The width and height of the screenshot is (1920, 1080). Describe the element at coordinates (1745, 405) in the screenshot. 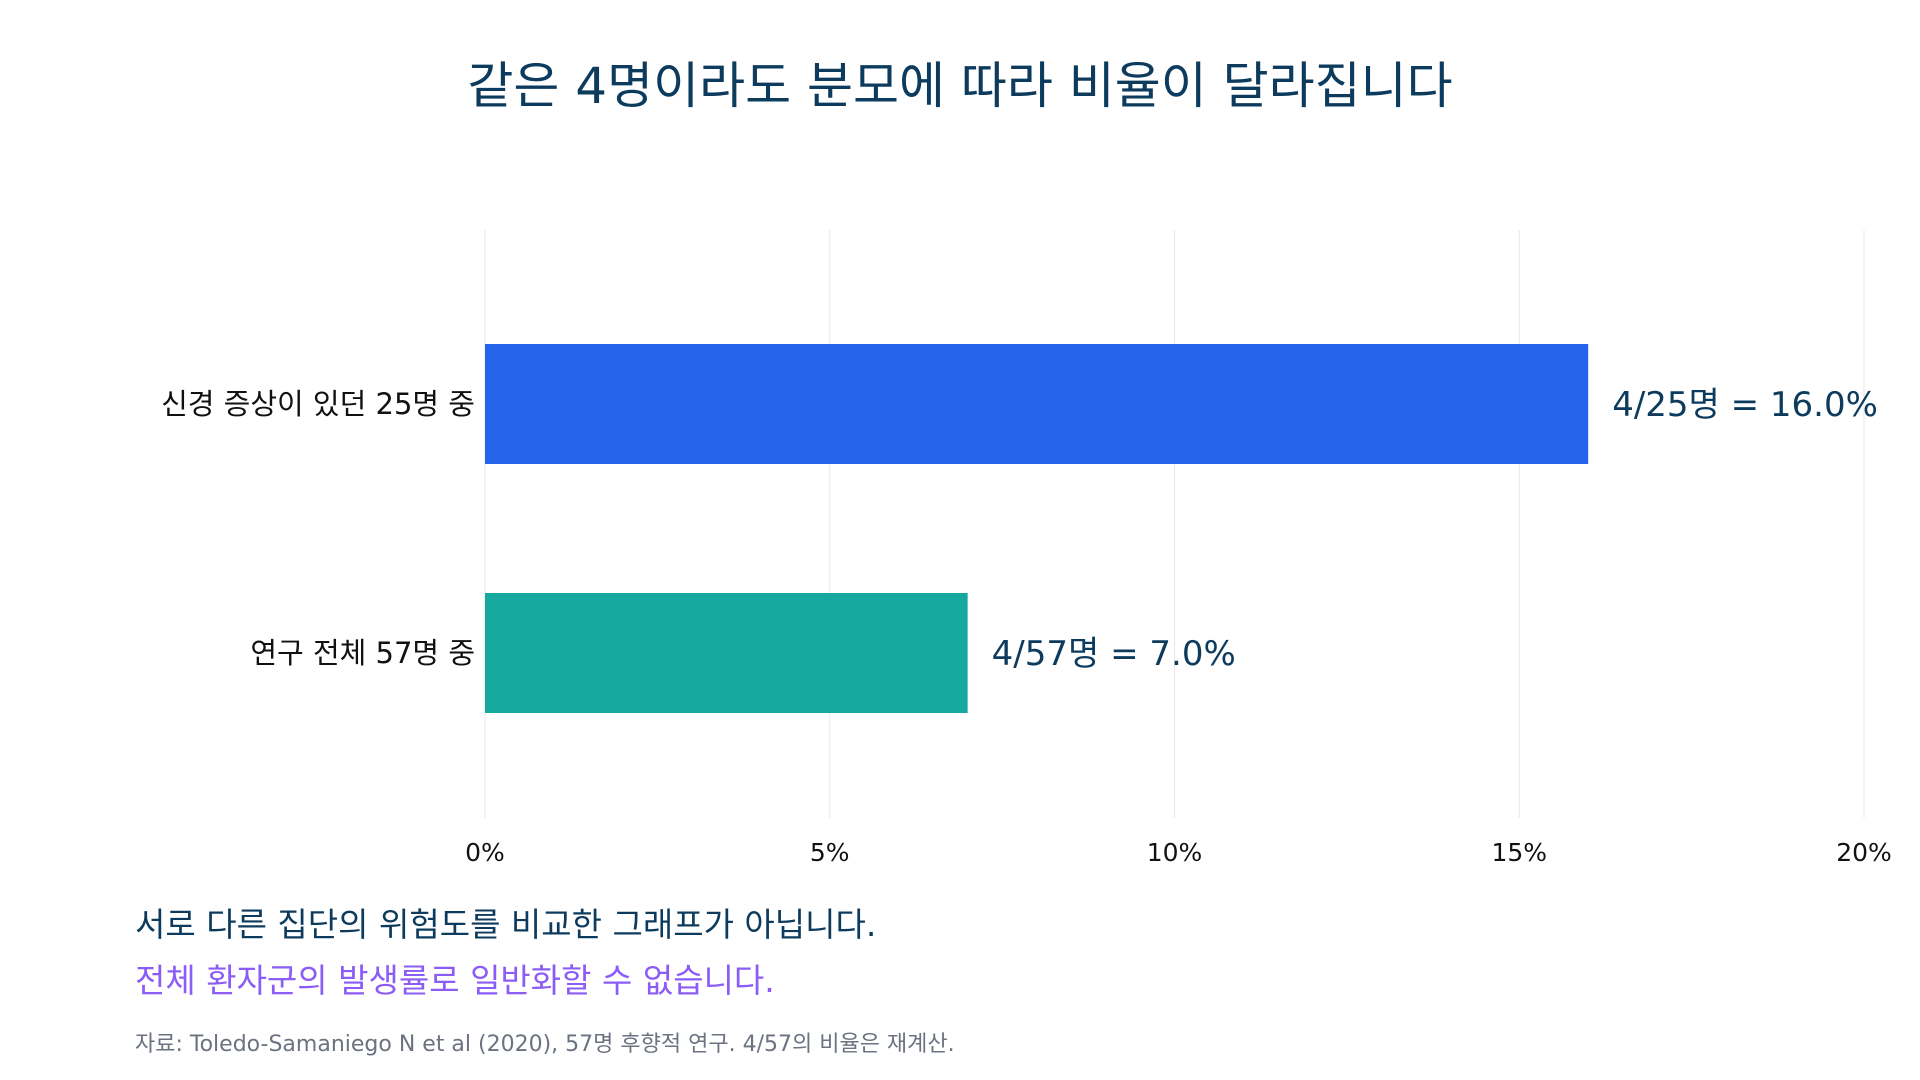

I see `data-label: 4/25명 = 16.0%` at that location.